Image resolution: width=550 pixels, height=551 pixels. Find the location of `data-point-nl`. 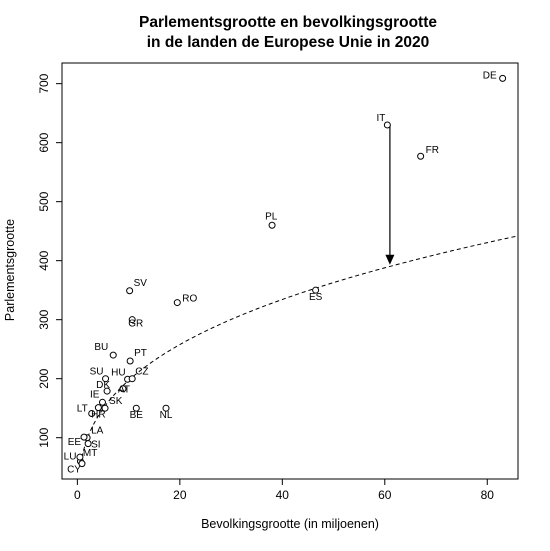

data-point-nl is located at coordinates (166, 408).